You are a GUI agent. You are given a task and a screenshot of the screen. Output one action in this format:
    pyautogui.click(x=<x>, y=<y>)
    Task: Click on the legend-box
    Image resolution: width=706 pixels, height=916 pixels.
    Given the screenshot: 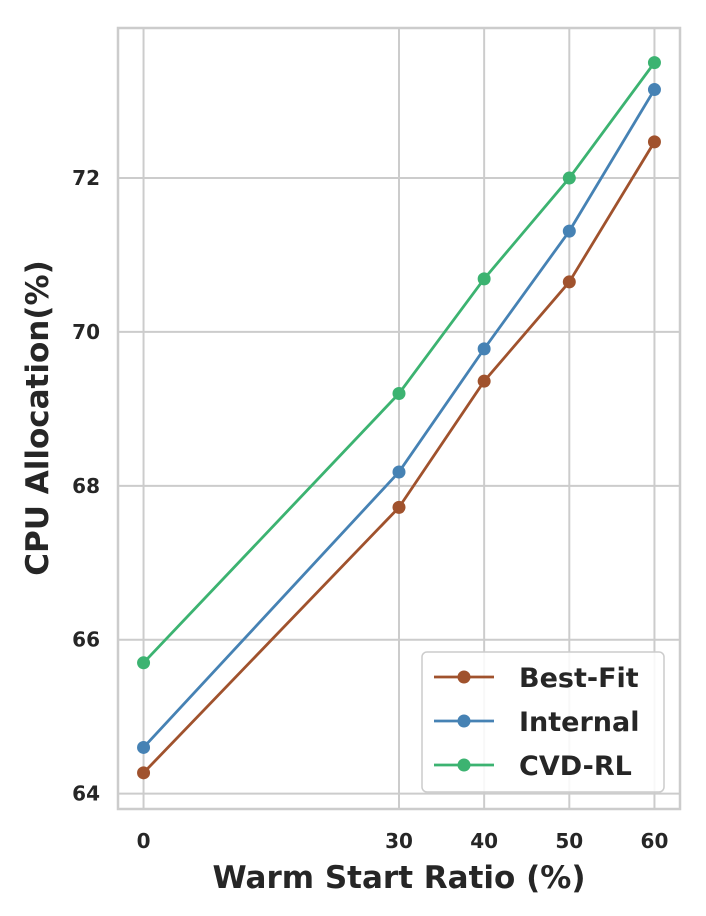 What is the action you would take?
    pyautogui.click(x=543, y=722)
    